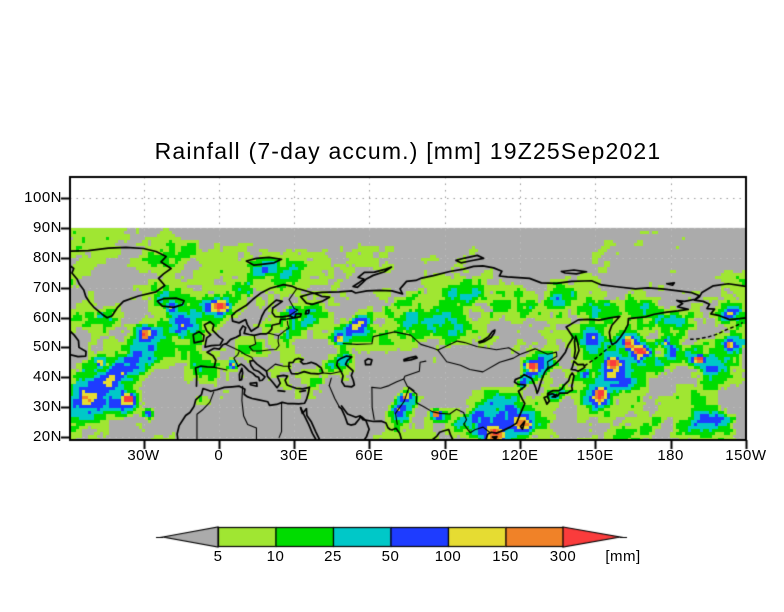  I want to click on colorbar-tick-label: 50, so click(390, 556).